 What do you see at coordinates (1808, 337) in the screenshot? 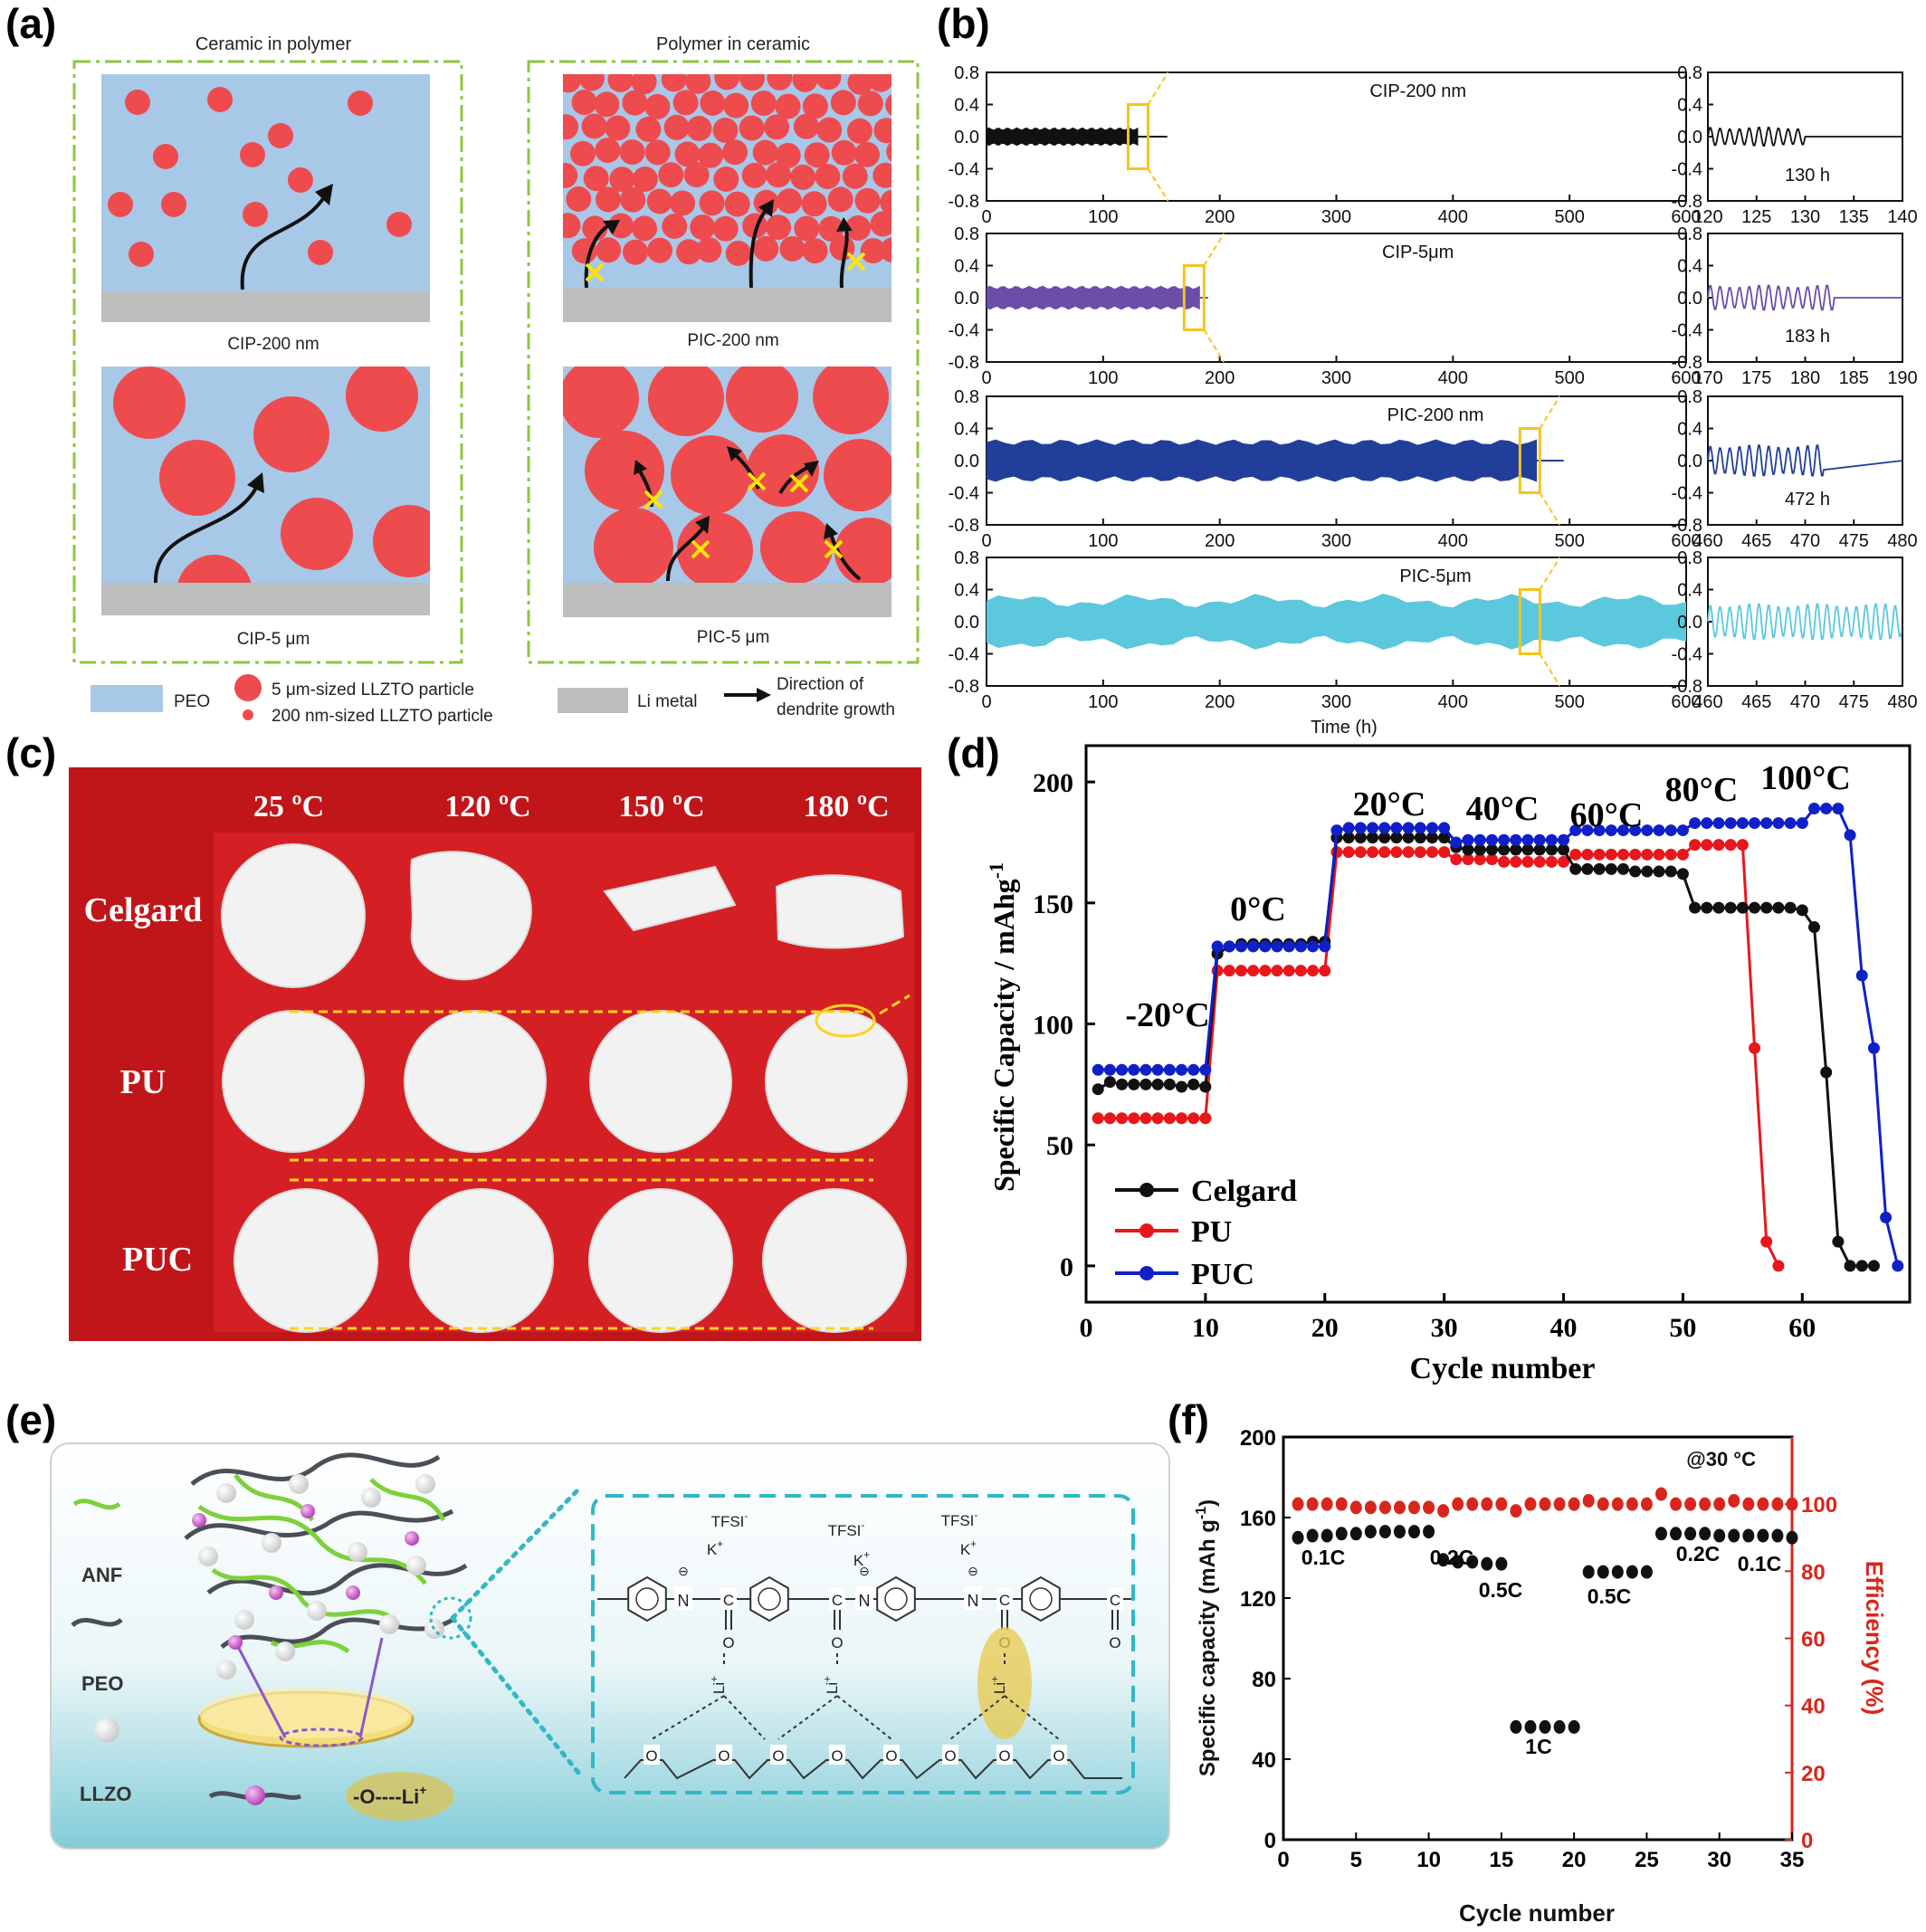
I see `b-zoom-failure-label: 183 h` at bounding box center [1808, 337].